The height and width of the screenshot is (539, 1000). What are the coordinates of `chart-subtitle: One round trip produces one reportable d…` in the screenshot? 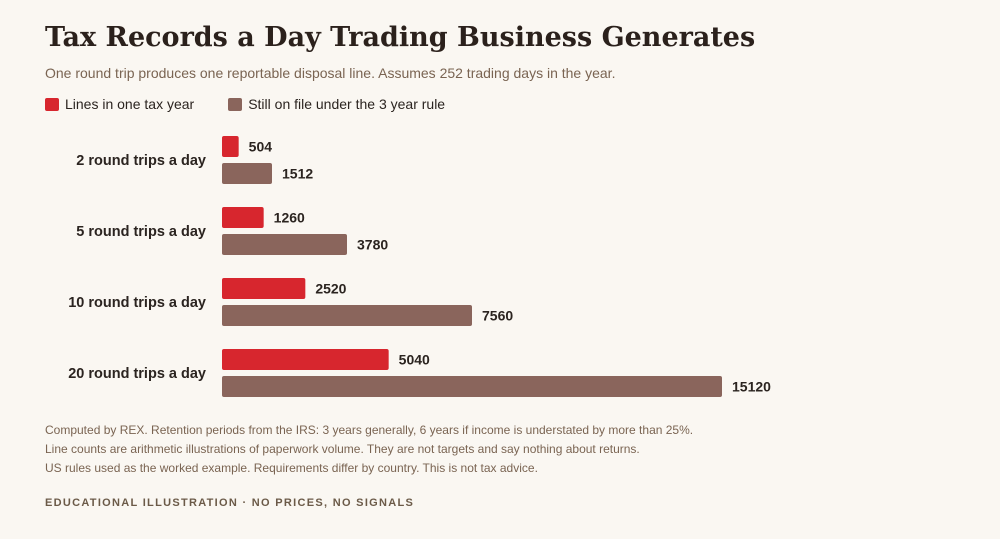 It's located at (330, 73).